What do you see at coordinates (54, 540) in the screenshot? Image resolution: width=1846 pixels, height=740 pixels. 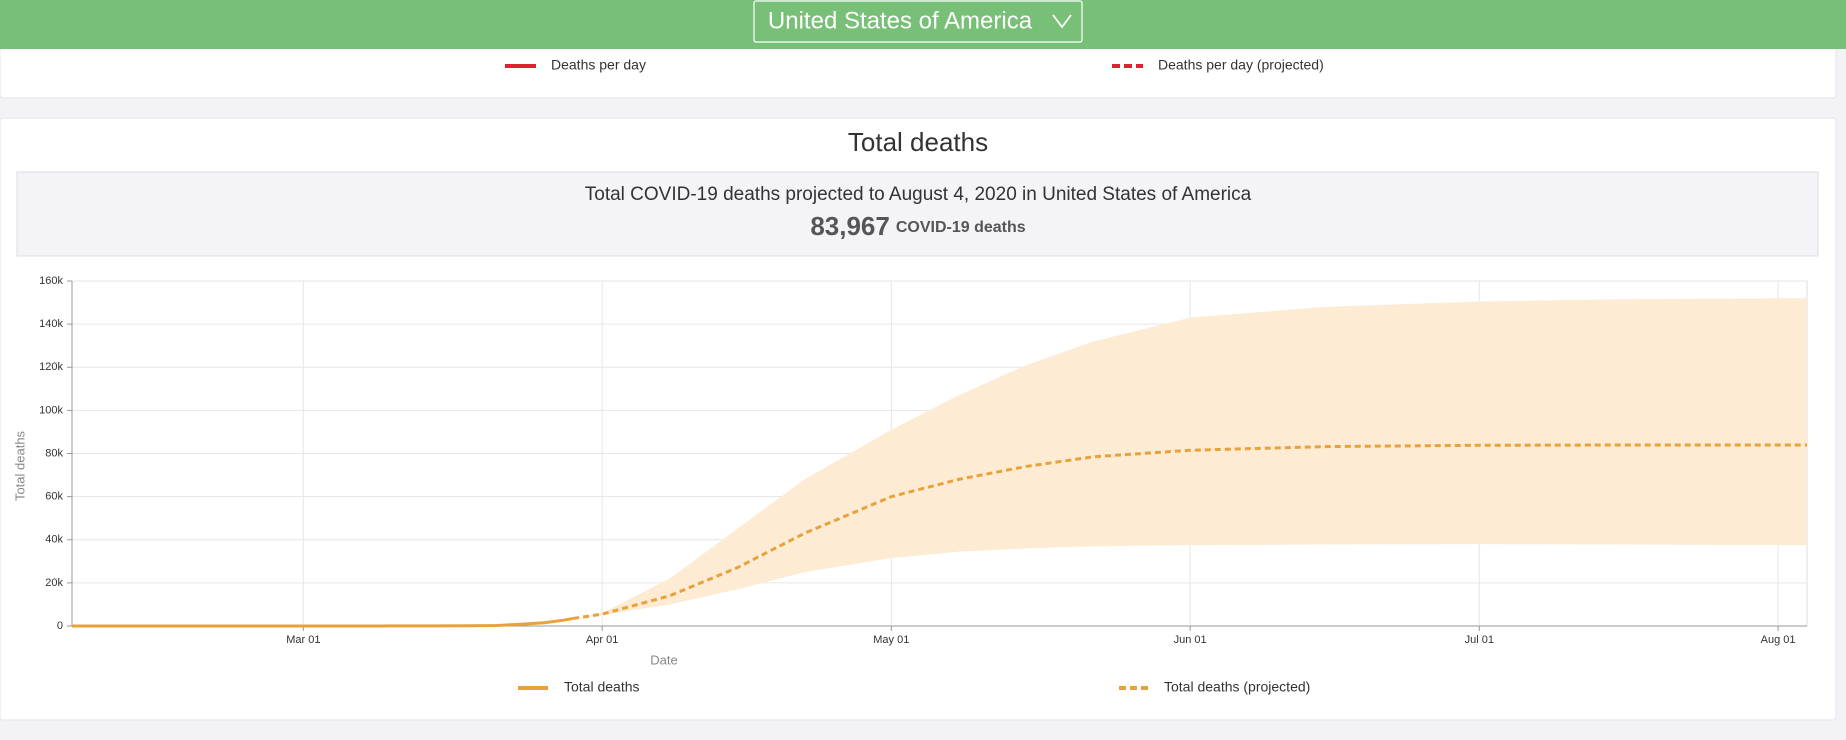 I see `y-tick-label: 40k` at bounding box center [54, 540].